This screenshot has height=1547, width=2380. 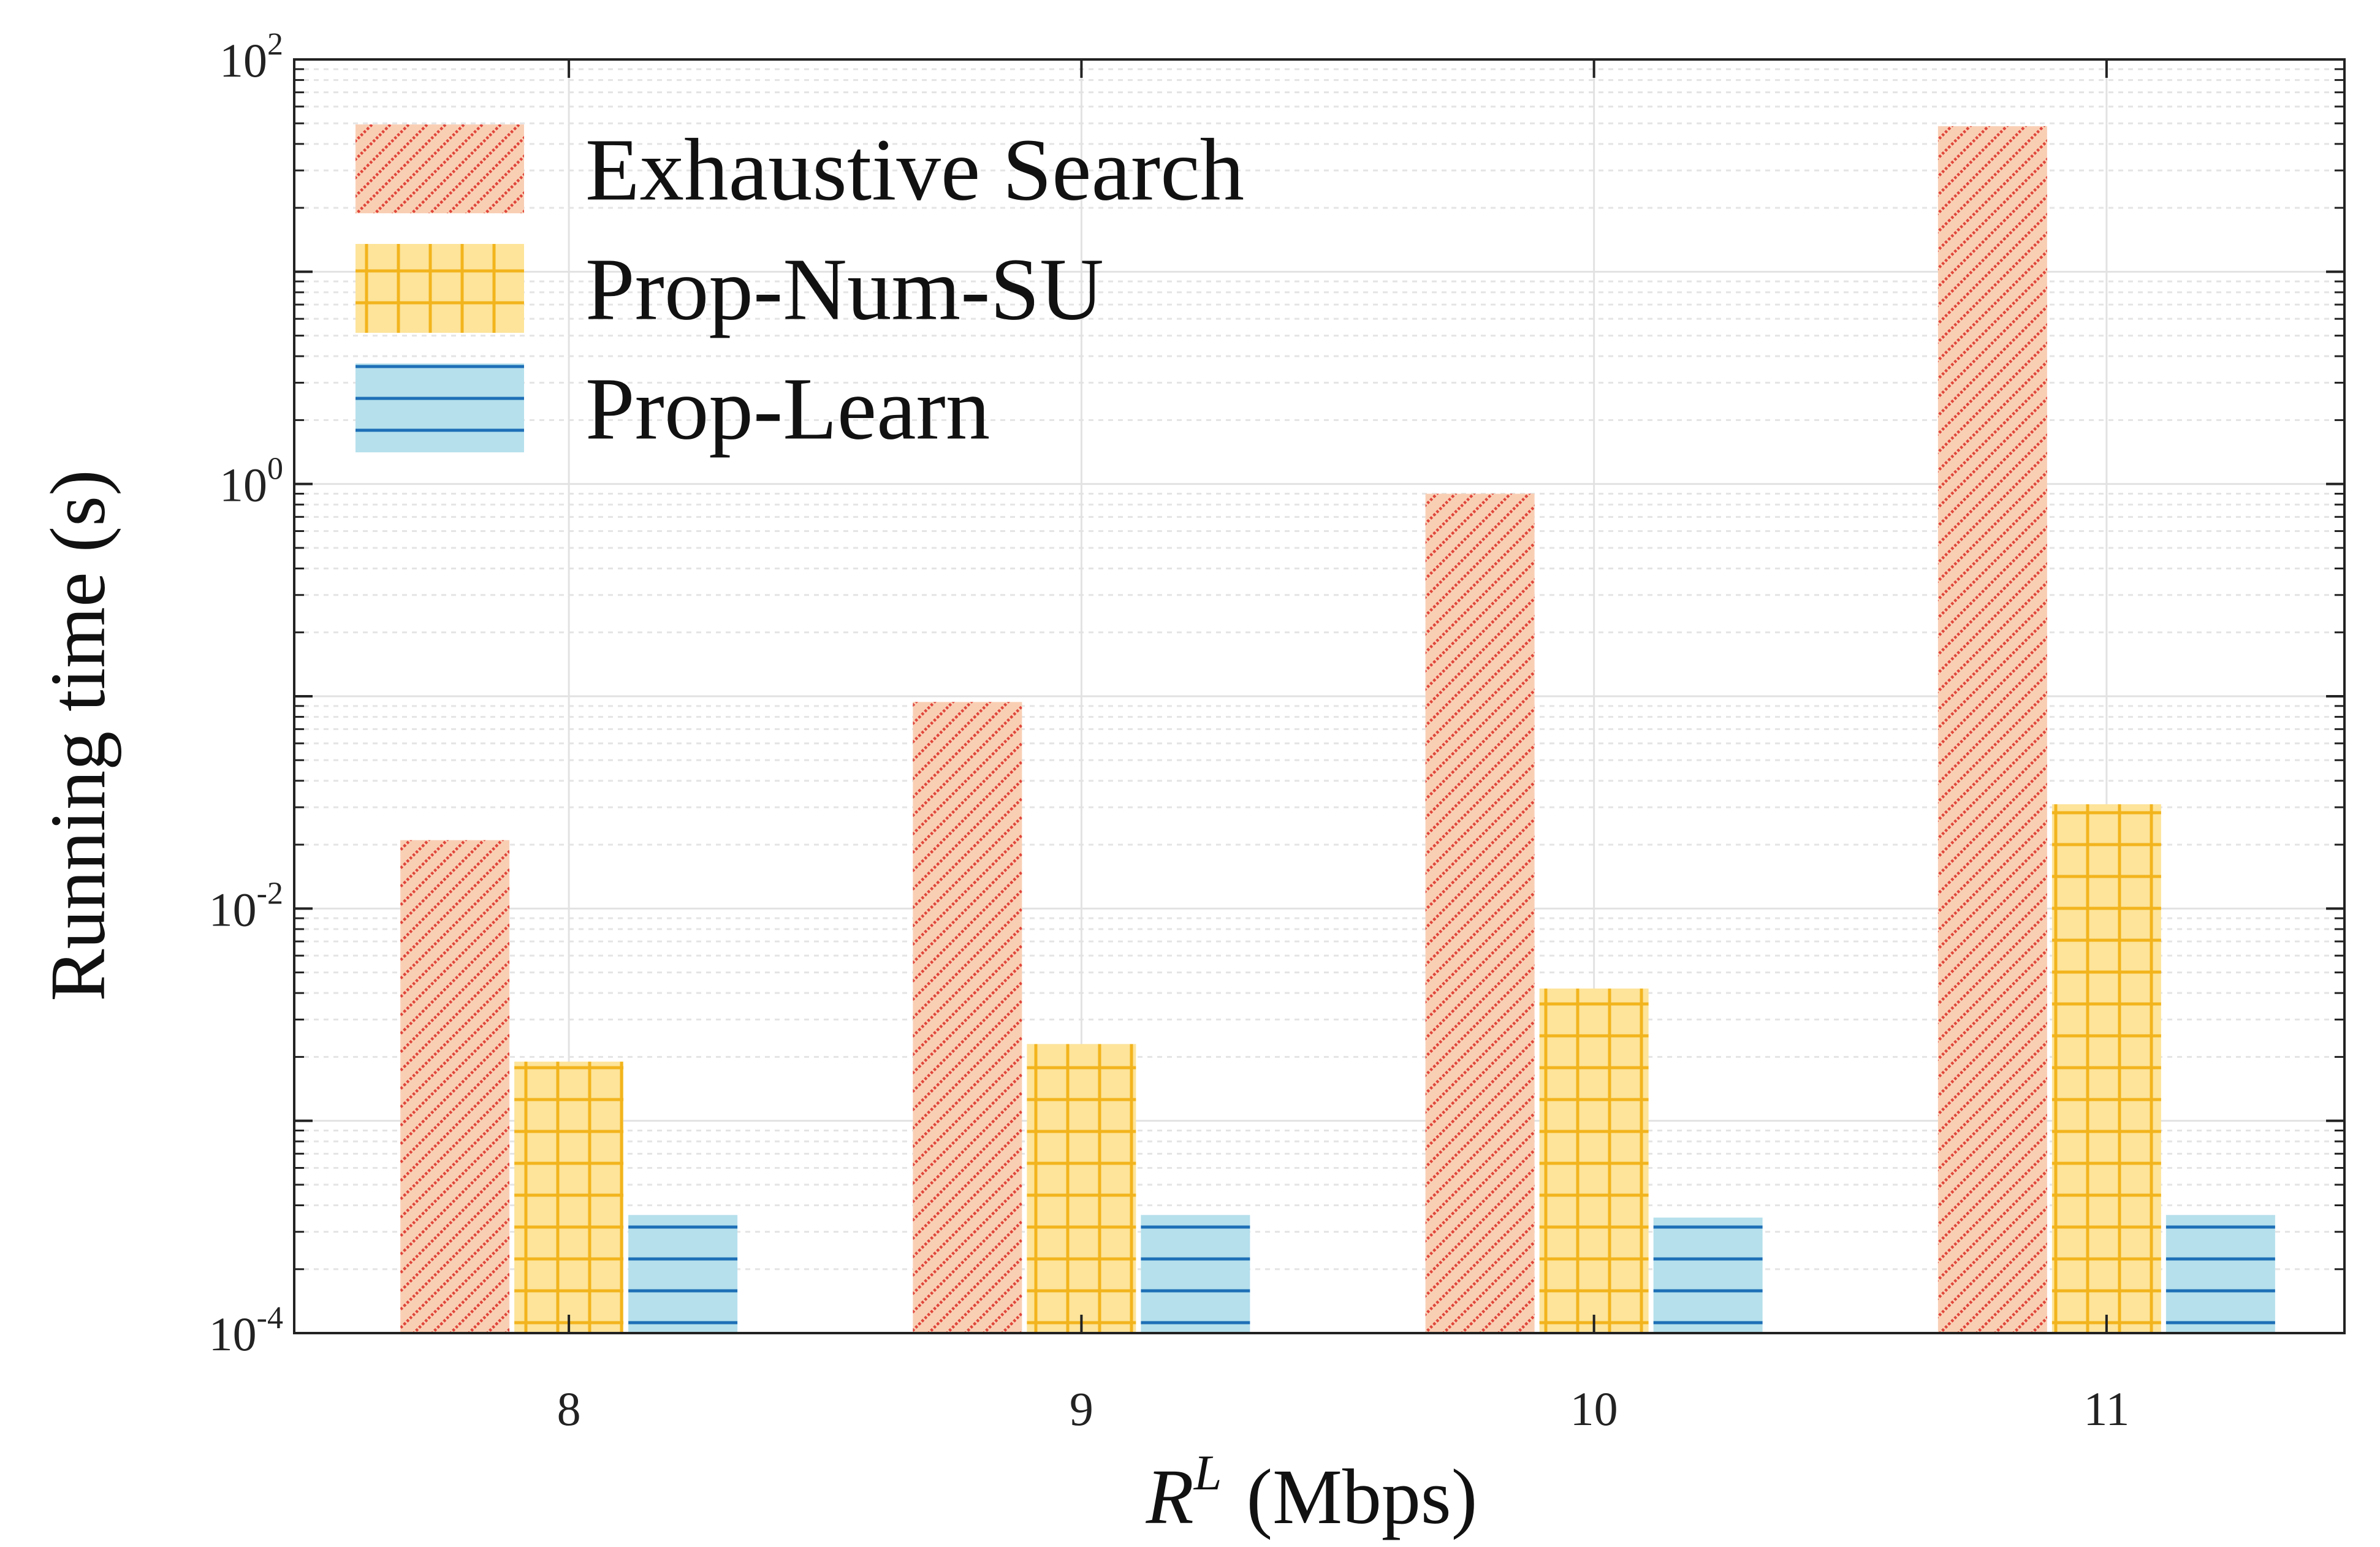 I want to click on x-axis-title: RL (Mbps), so click(x=1312, y=1492).